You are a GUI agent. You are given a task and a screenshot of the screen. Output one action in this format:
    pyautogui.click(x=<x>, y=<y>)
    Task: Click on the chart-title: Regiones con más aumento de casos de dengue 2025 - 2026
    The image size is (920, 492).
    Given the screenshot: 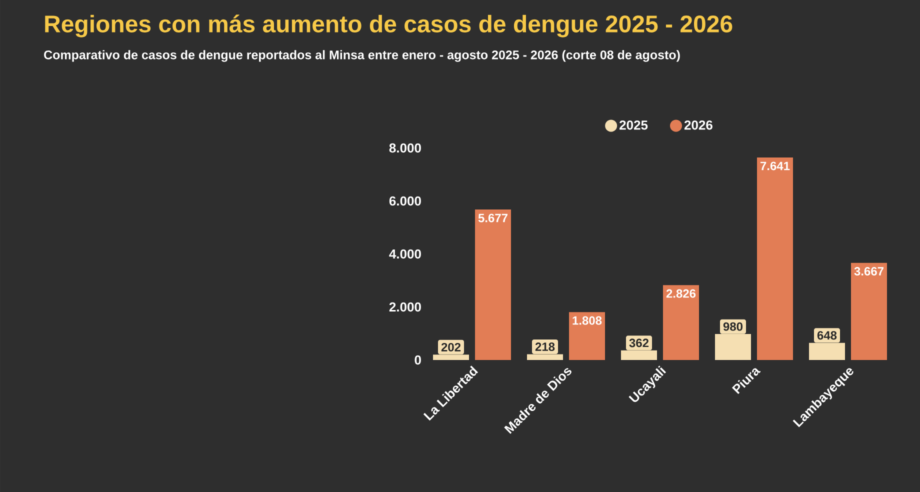 What is the action you would take?
    pyautogui.click(x=388, y=26)
    